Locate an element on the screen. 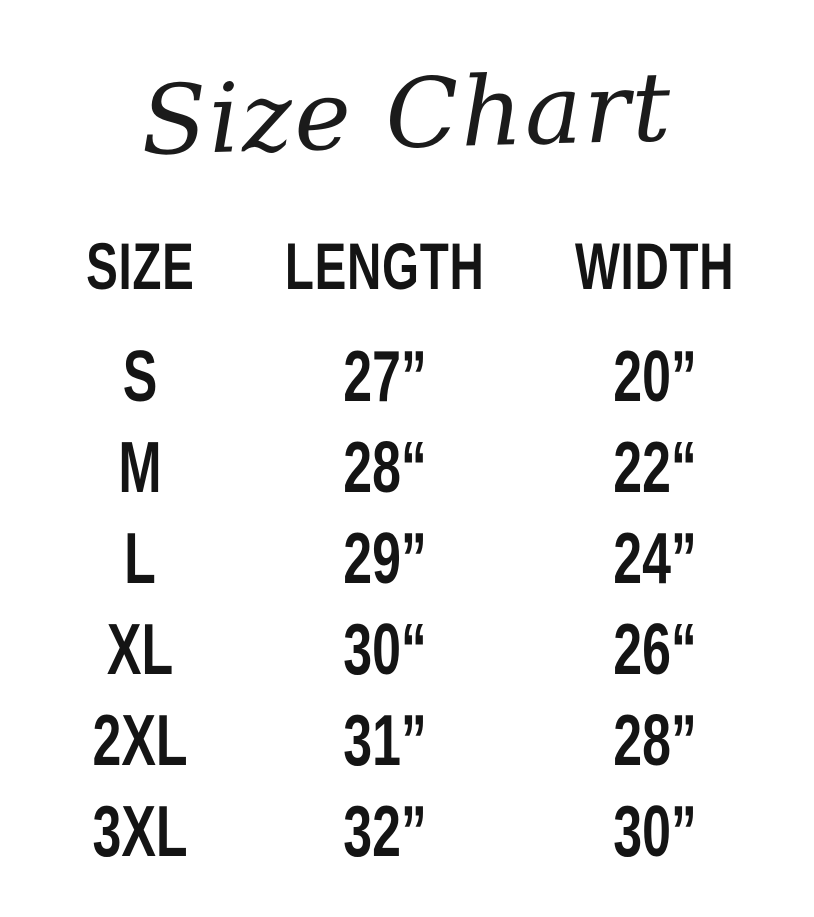  size-cell: 3XL is located at coordinates (140, 831).